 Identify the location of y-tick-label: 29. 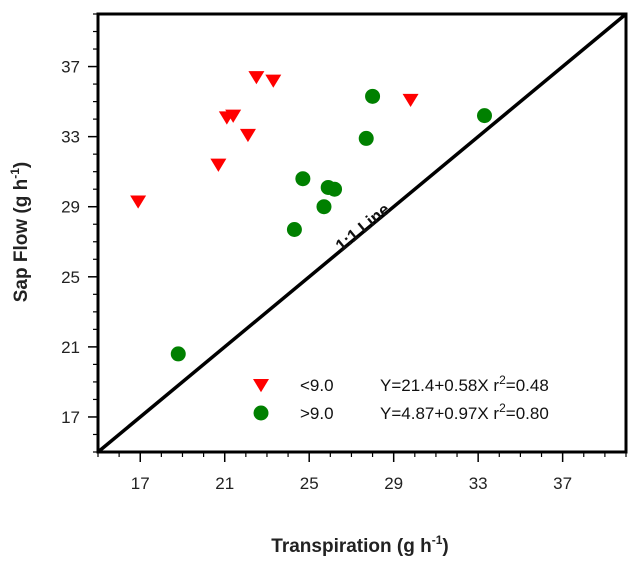
(70, 207).